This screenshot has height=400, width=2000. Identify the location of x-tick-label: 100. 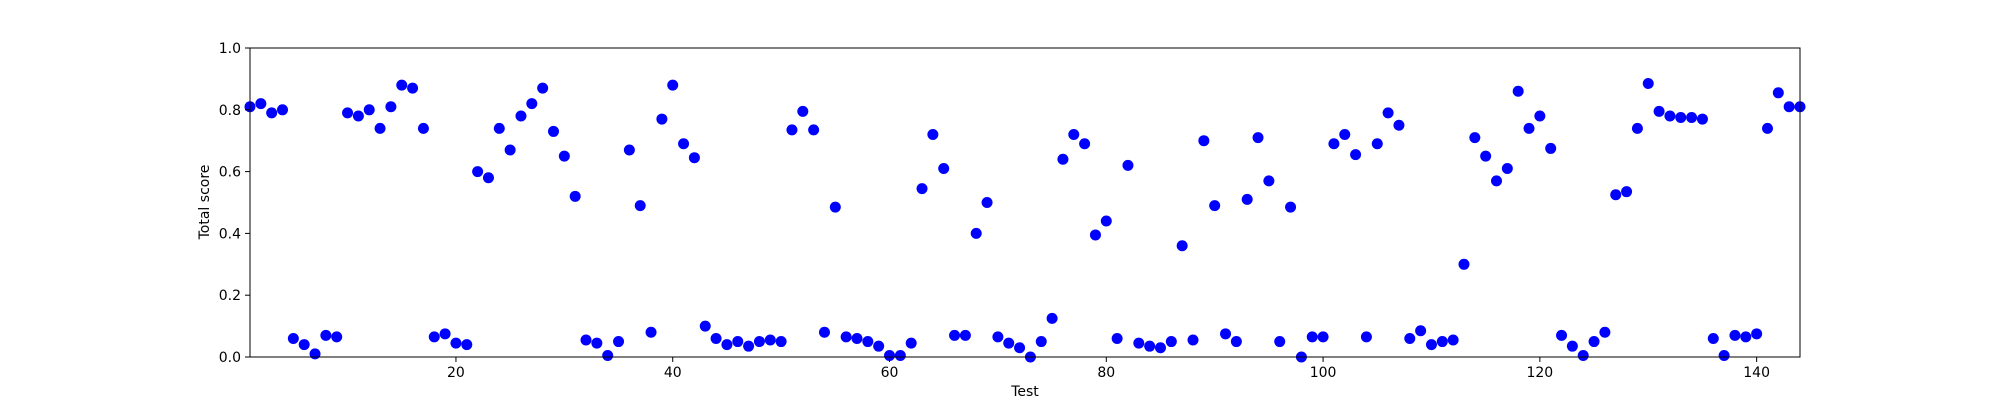
(1323, 373).